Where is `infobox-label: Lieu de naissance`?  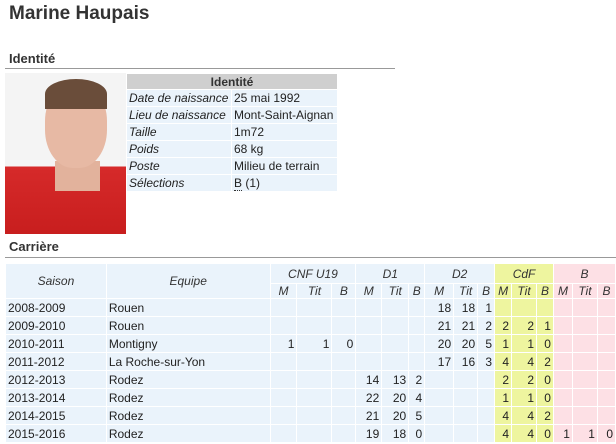 infobox-label: Lieu de naissance is located at coordinates (179, 115).